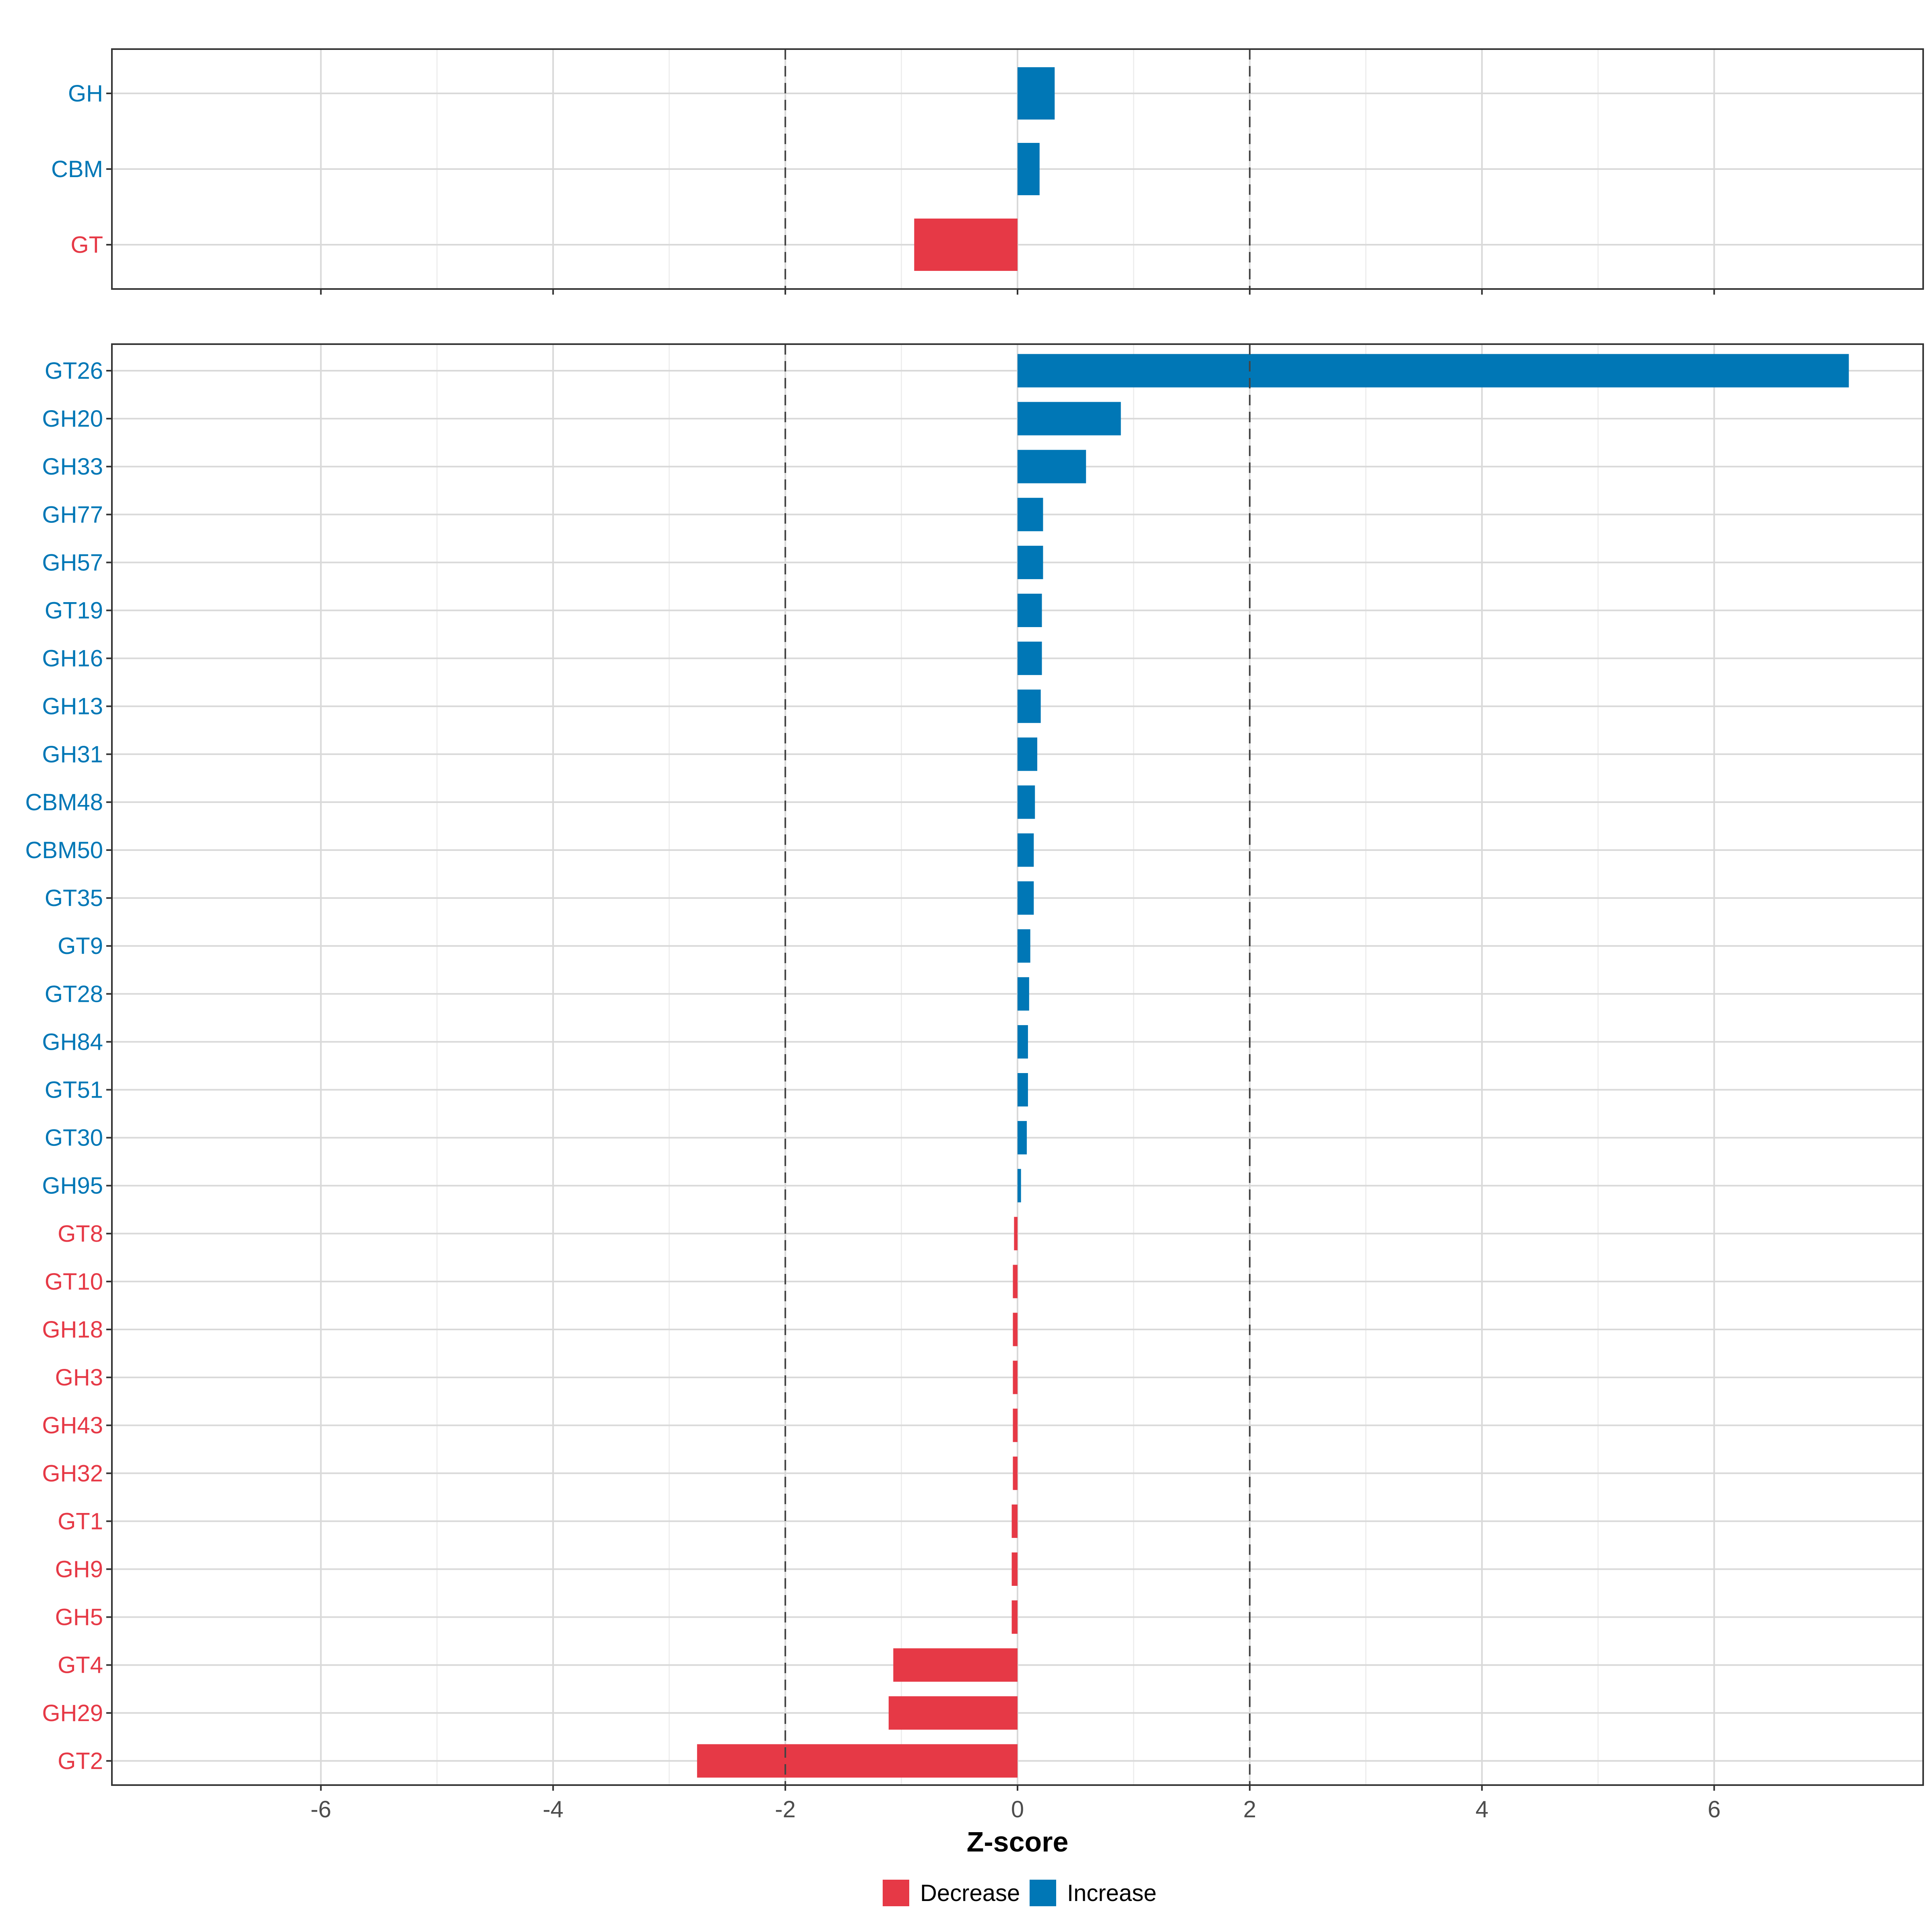  What do you see at coordinates (74, 1282) in the screenshot?
I see `y-tick-label-GT10: GT10` at bounding box center [74, 1282].